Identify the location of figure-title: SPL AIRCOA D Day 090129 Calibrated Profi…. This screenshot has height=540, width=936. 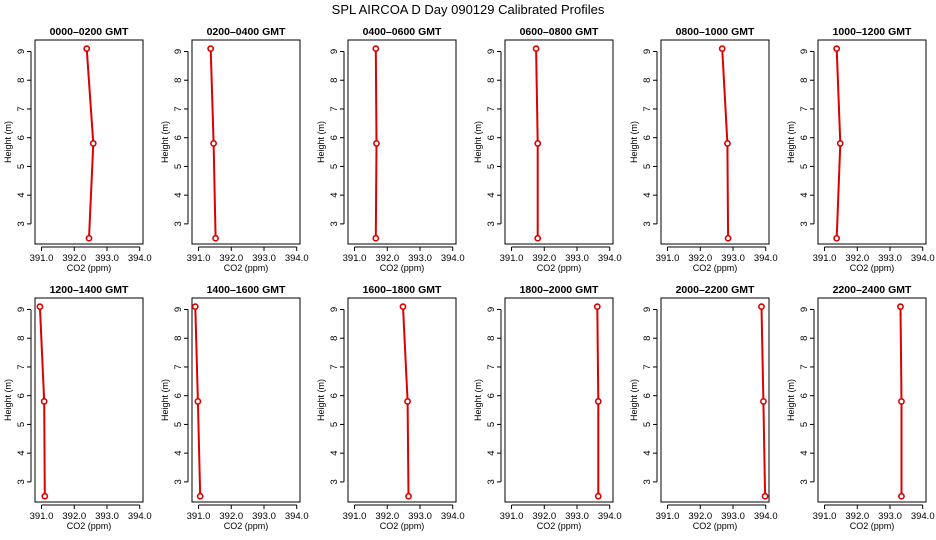
(468, 9).